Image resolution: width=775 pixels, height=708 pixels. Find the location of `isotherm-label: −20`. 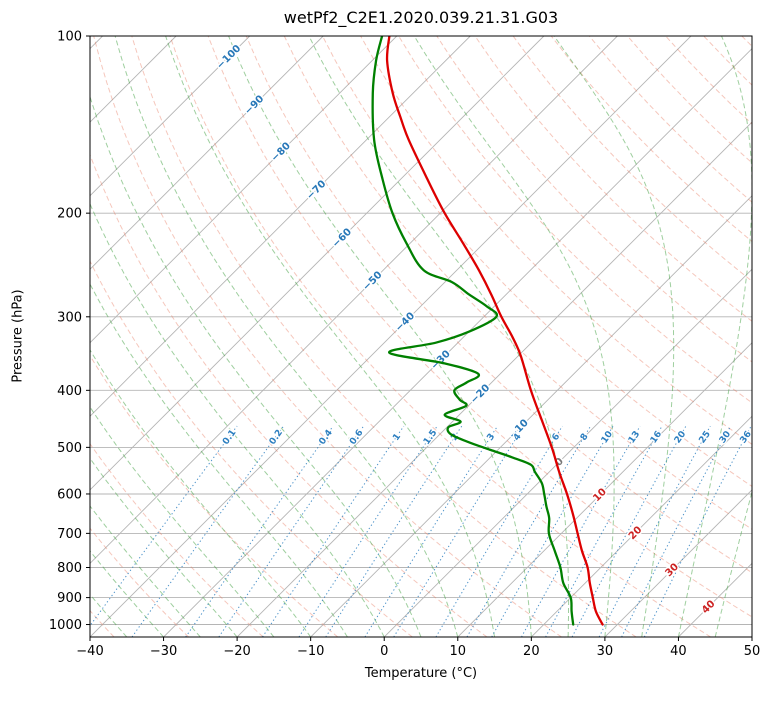

isotherm-label: −20 is located at coordinates (481, 395).